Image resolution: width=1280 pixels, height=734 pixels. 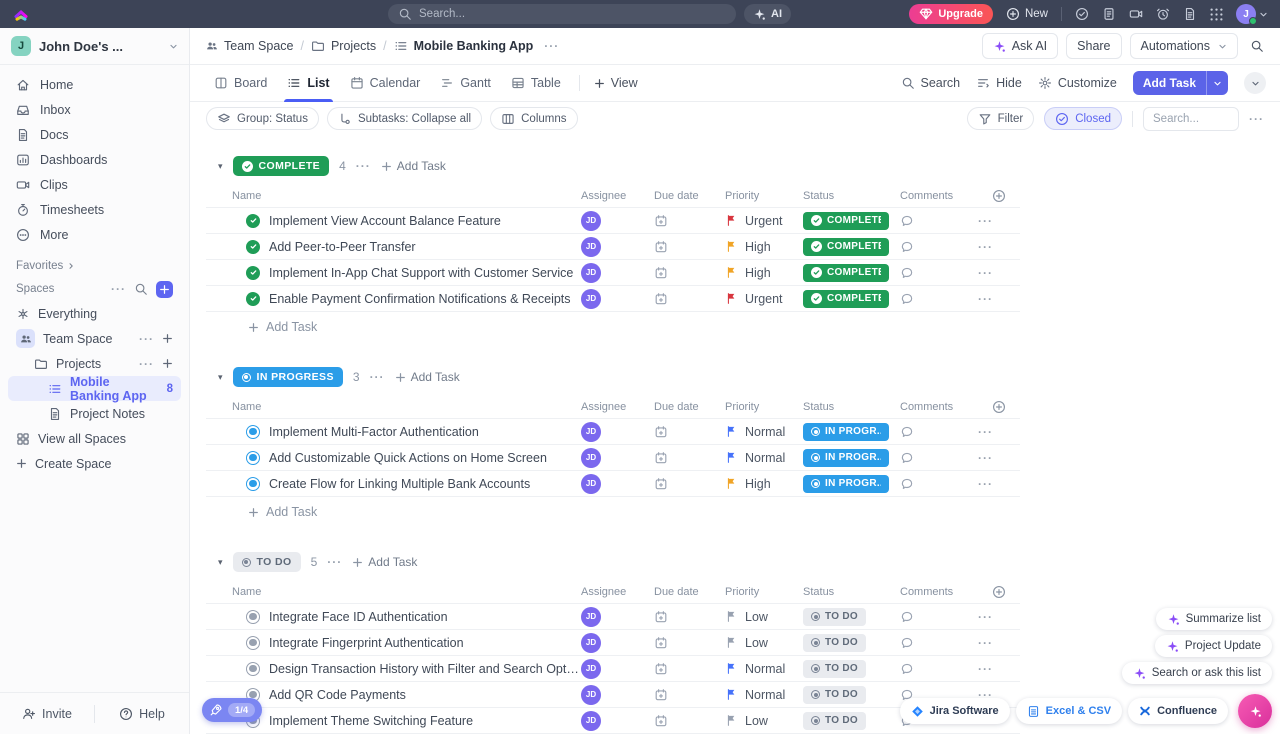 What do you see at coordinates (1191, 118) in the screenshot?
I see `list-search-input` at bounding box center [1191, 118].